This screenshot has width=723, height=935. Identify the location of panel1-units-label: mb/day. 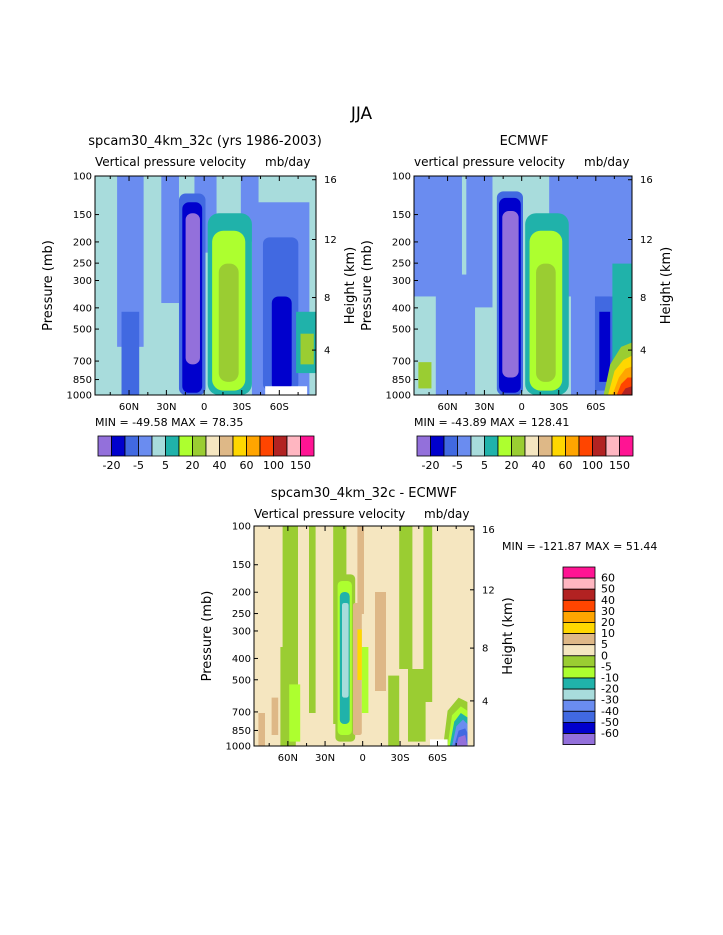
(288, 162).